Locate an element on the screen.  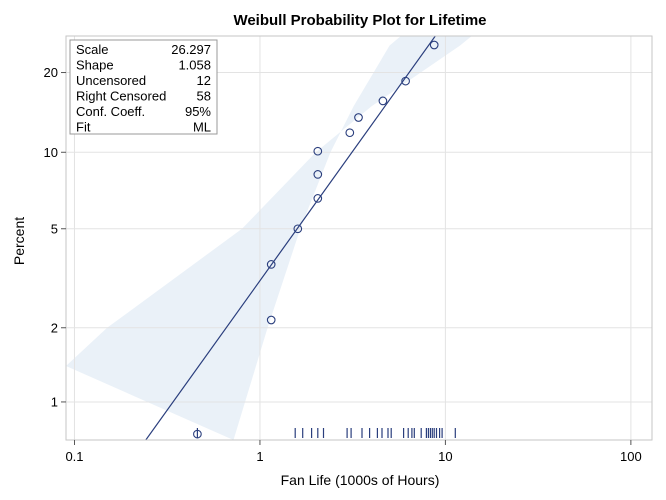
stat-label: Fit is located at coordinates (83, 127).